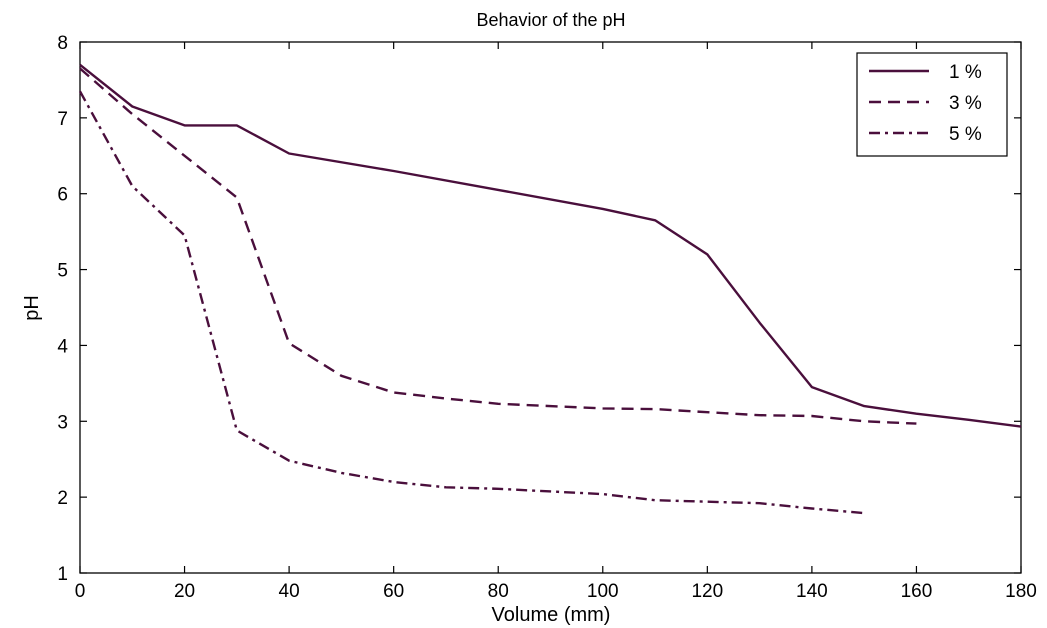  Describe the element at coordinates (965, 103) in the screenshot. I see `legend-label: 3 %` at that location.